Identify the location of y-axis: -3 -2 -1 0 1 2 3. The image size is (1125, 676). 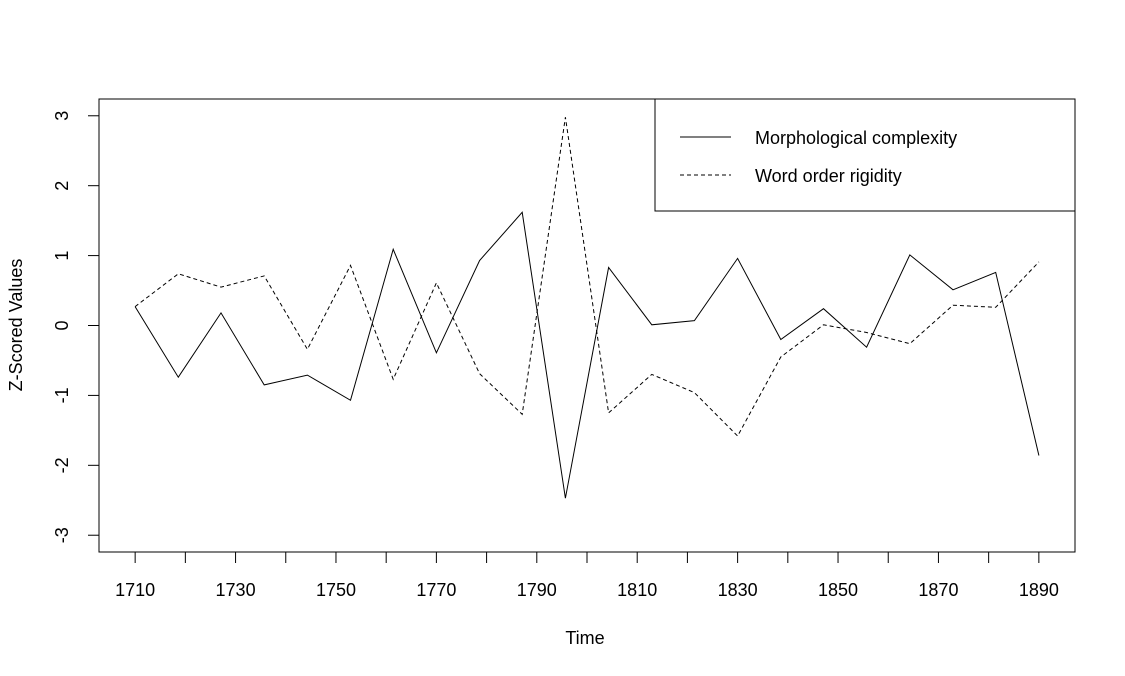
(75, 327).